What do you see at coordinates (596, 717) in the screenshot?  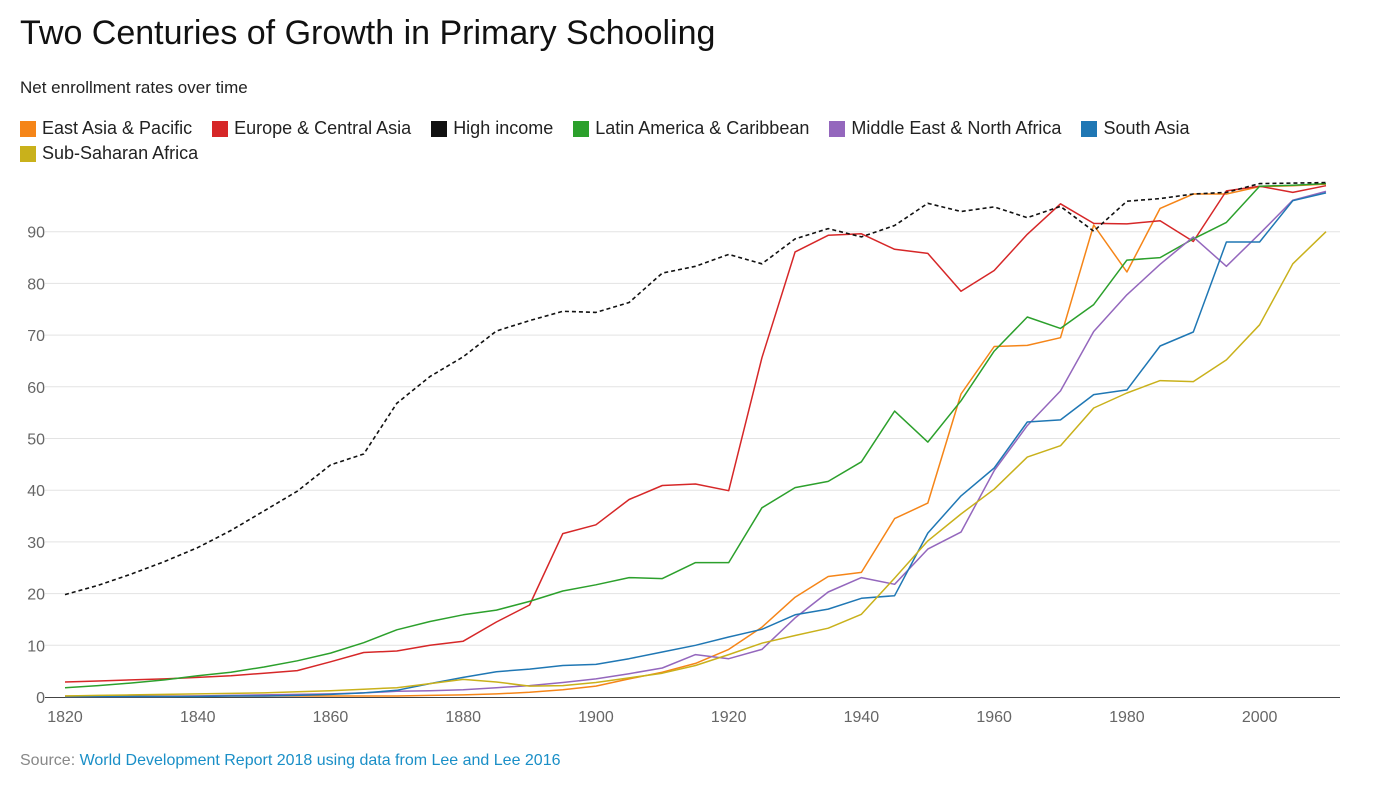 I see `x-tick-label: 1900` at bounding box center [596, 717].